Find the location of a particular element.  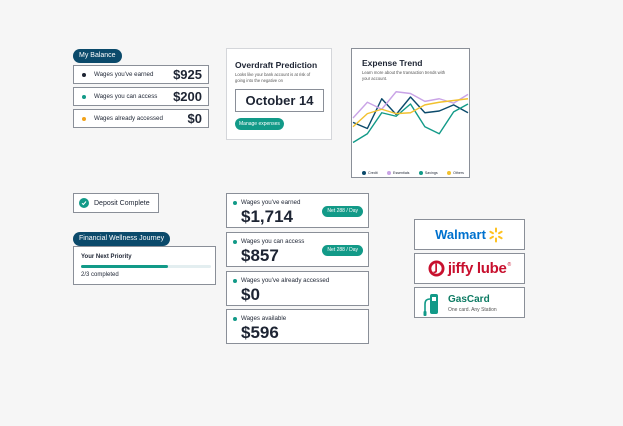

series-line-others is located at coordinates (410, 113).